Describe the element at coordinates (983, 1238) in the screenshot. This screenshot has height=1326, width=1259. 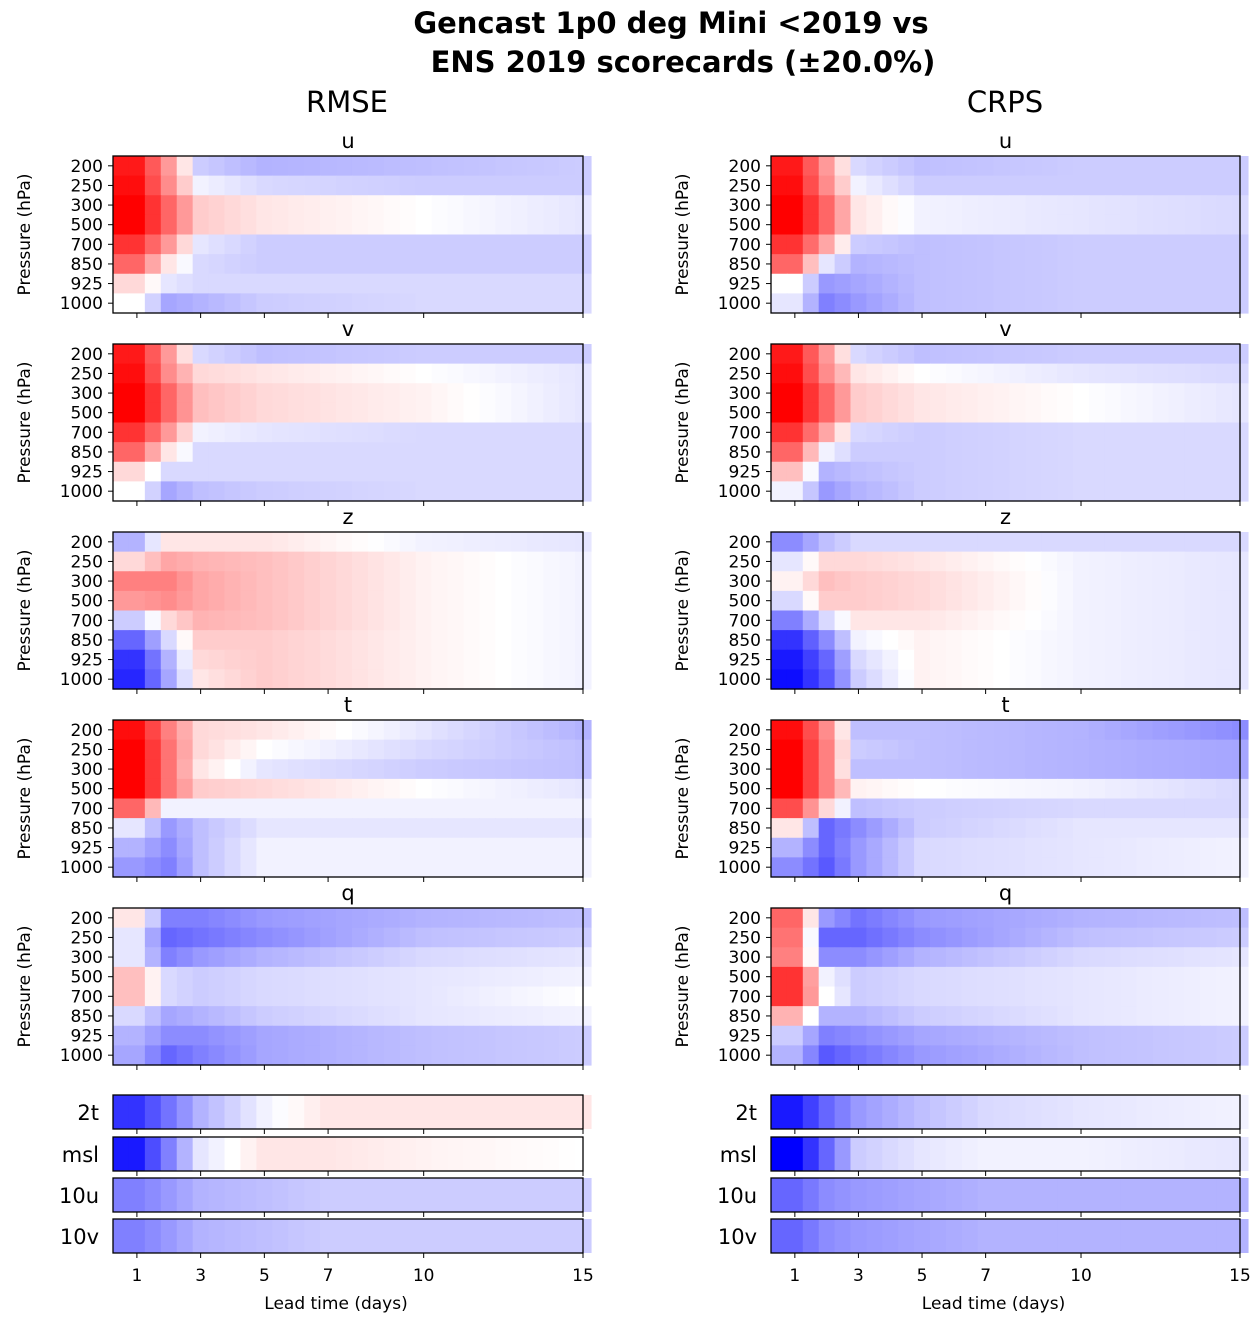
I see `surface-panel-10v: 10v` at that location.